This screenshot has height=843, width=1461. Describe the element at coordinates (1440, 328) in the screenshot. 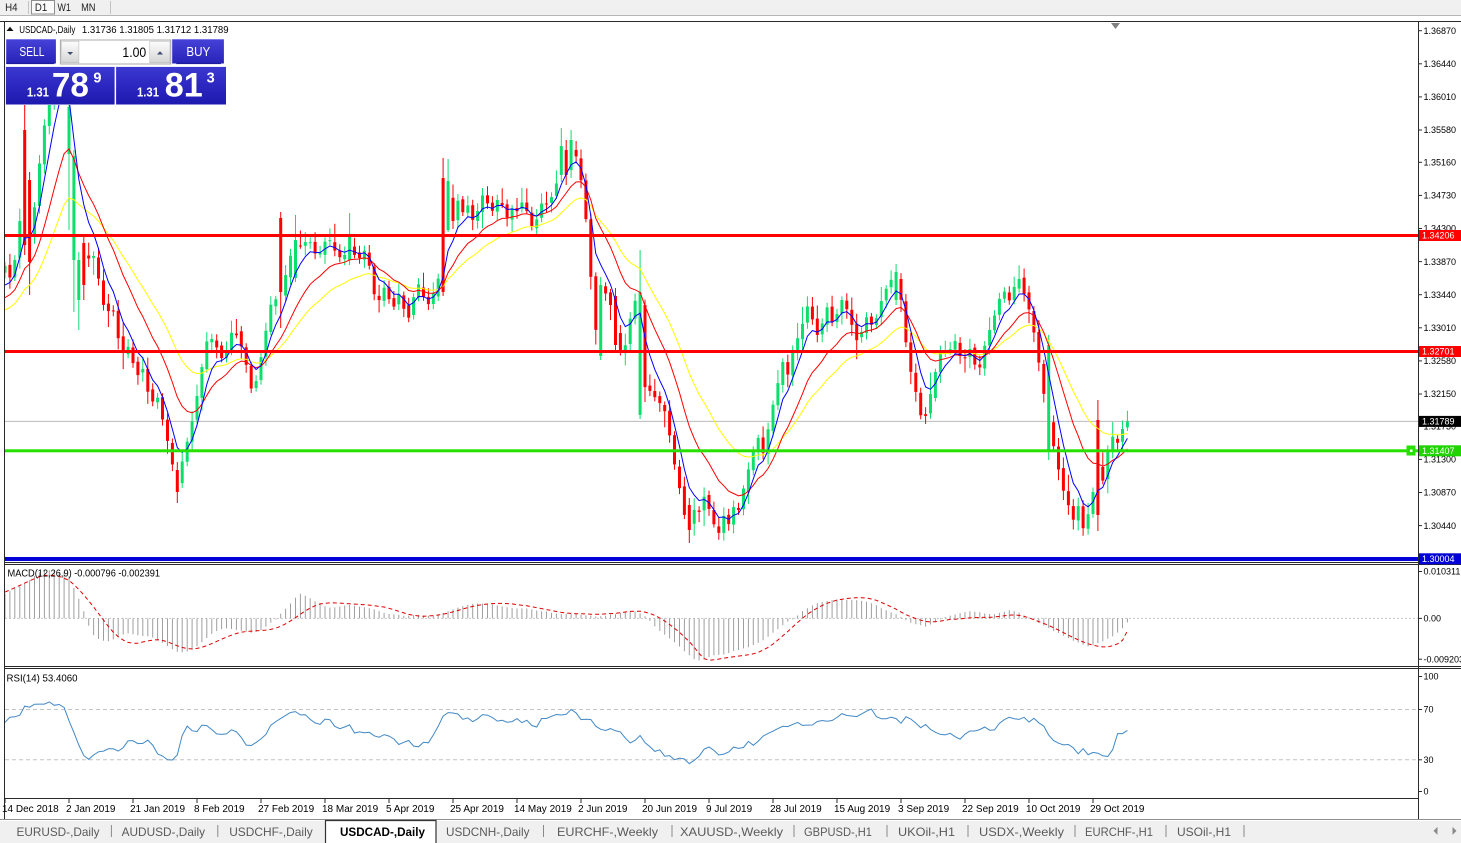

I see `svg-text: 1.33010` at that location.